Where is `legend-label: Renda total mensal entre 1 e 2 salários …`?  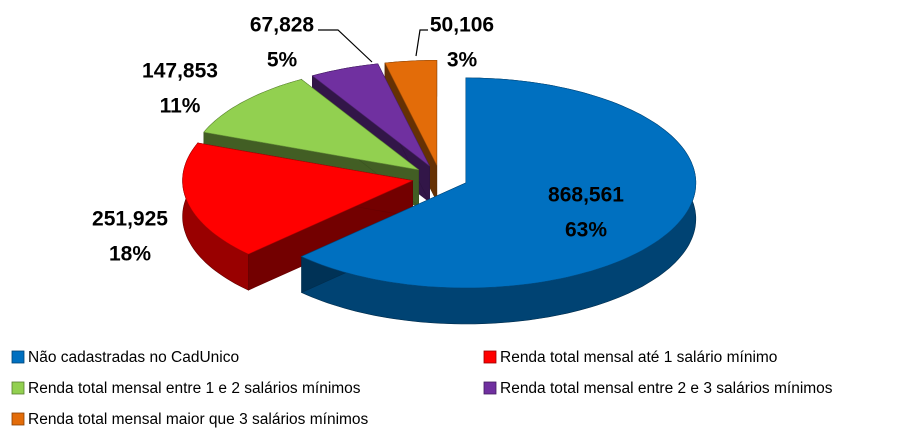 legend-label: Renda total mensal entre 1 e 2 salários … is located at coordinates (194, 388).